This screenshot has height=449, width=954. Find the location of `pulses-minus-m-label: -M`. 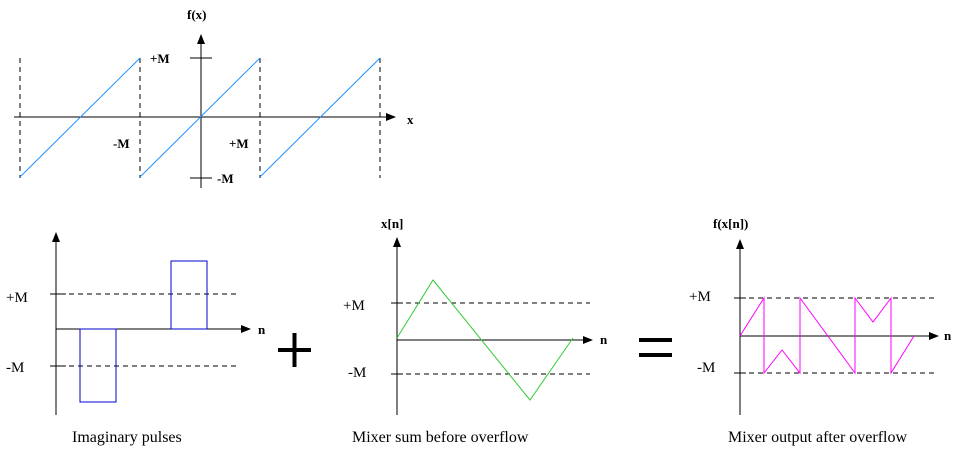

pulses-minus-m-label: -M is located at coordinates (15, 368).